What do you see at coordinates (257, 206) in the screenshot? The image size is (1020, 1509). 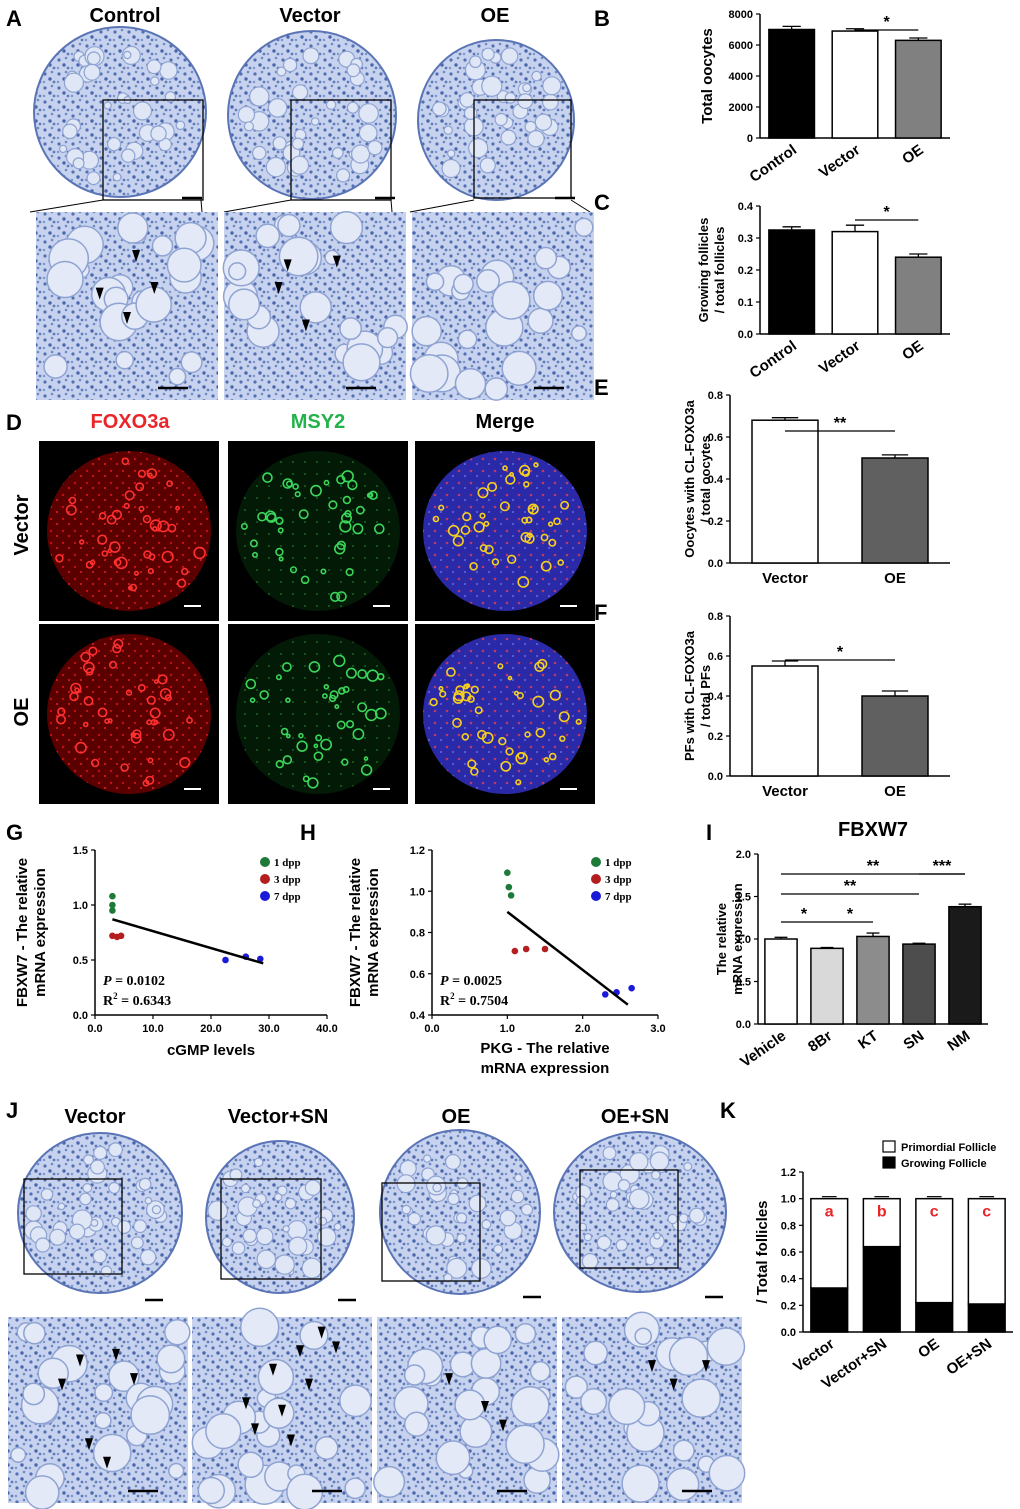 I see `zoom-connector` at bounding box center [257, 206].